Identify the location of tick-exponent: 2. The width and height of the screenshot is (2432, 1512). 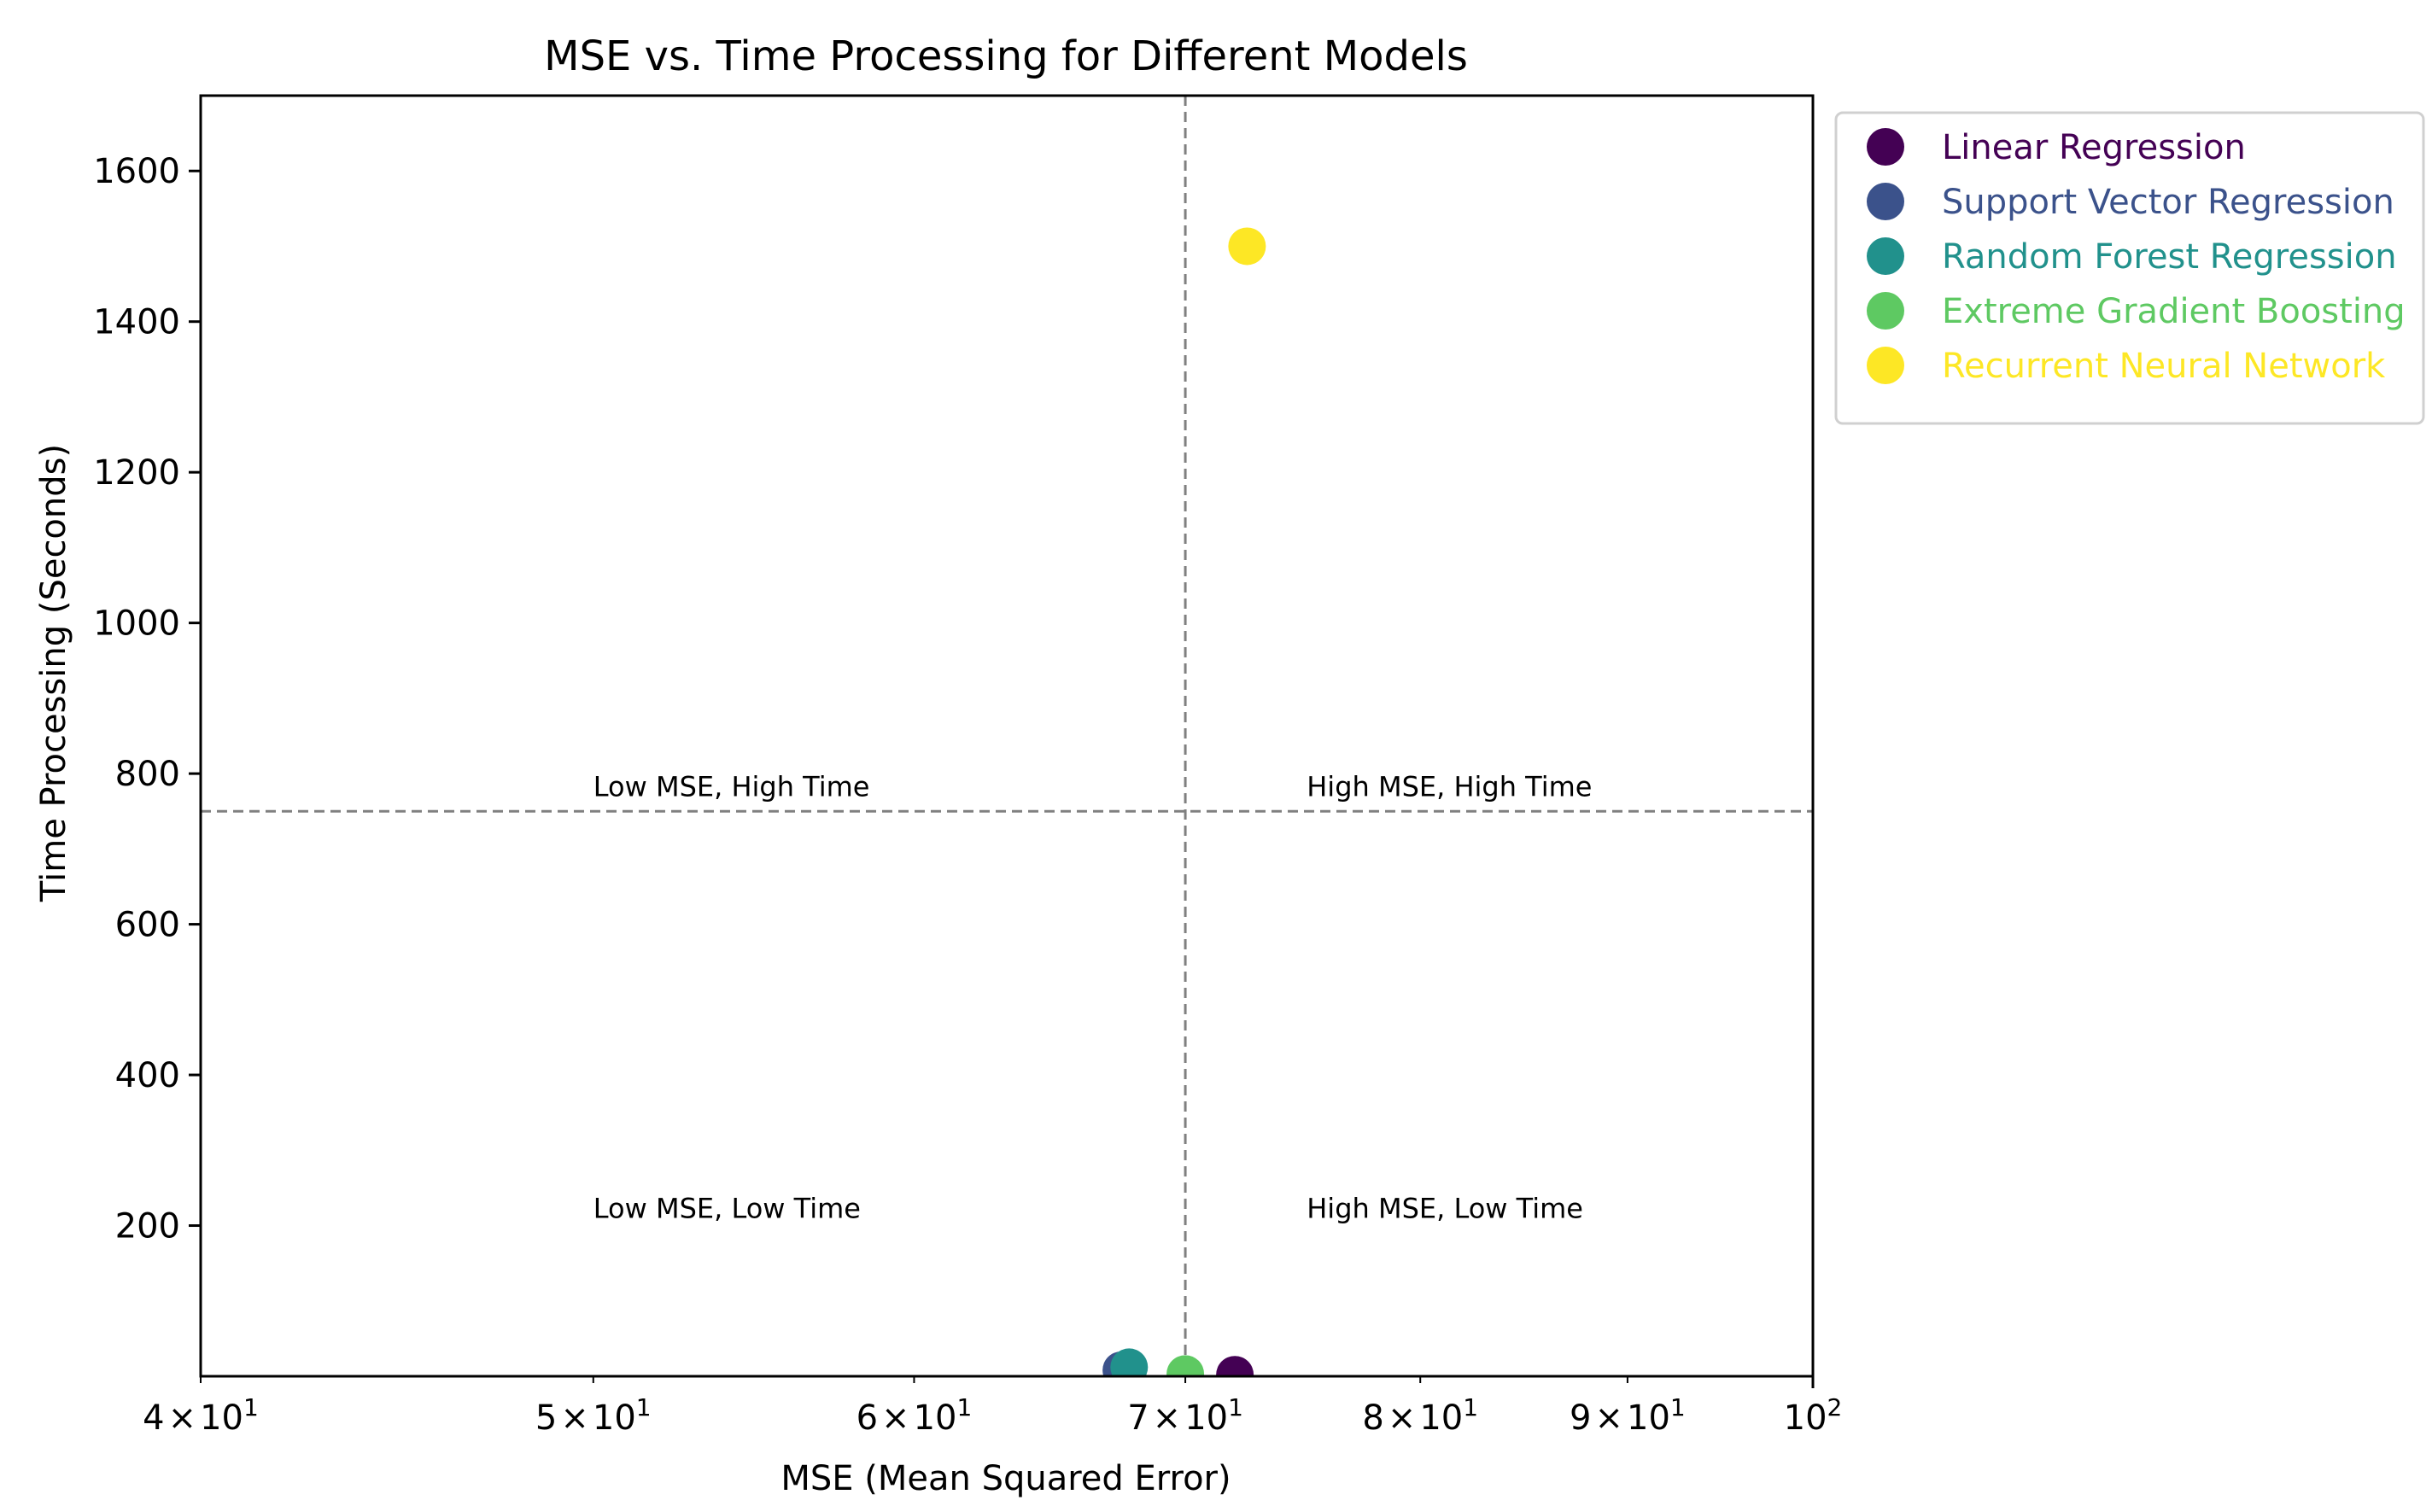
(1835, 1407).